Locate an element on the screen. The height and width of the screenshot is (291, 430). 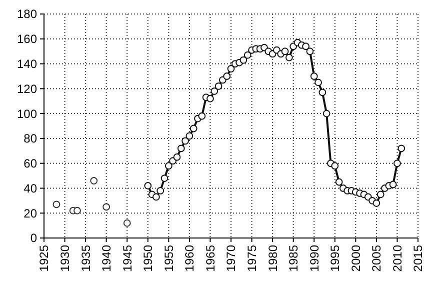
y-tick-label: 100 is located at coordinates (27, 113).